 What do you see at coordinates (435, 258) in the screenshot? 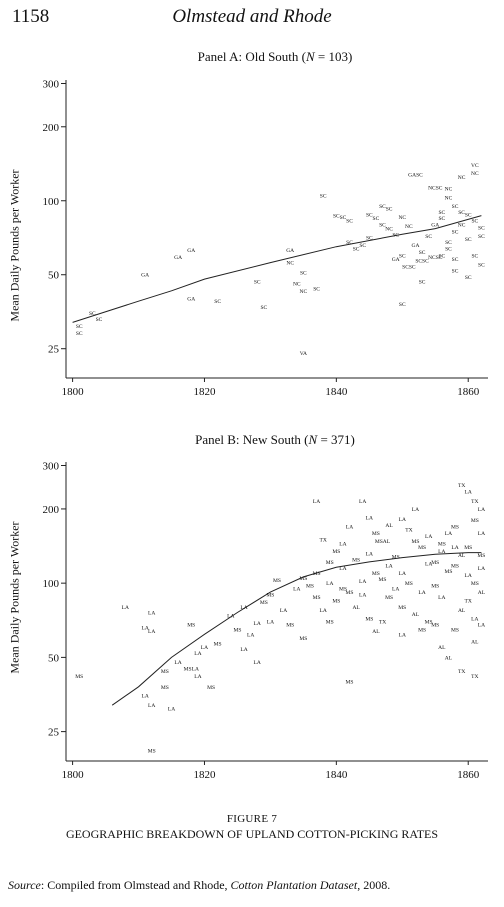
I see `data-point-label: NCSC` at bounding box center [435, 258].